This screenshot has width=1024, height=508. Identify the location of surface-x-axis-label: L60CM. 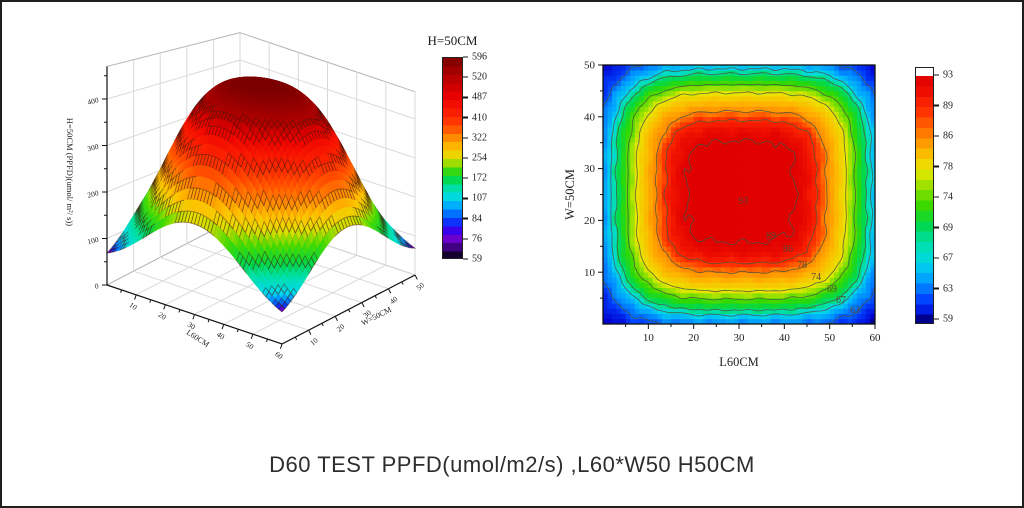
(198, 338).